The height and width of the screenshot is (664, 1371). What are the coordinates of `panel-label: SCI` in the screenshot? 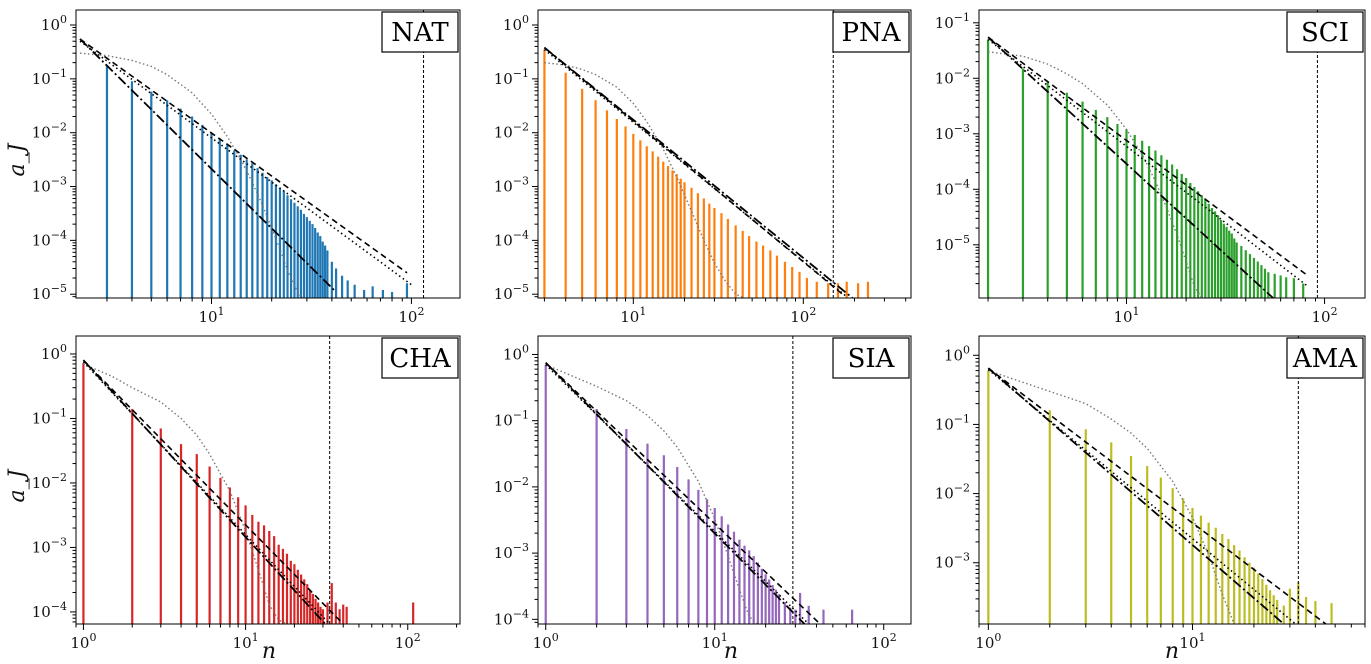 It's located at (1325, 33).